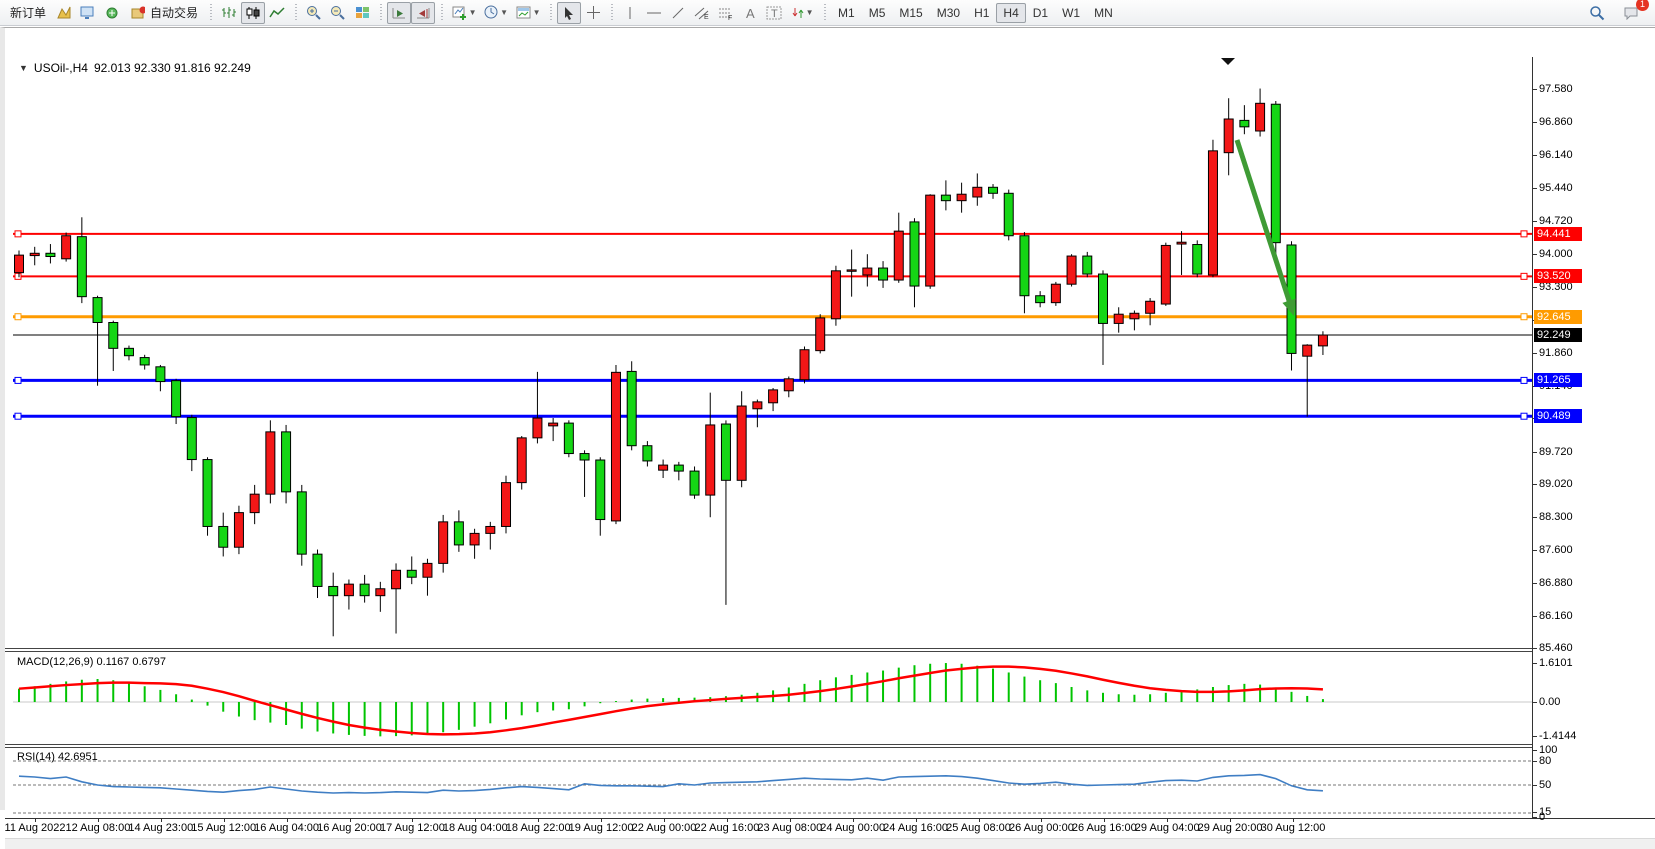 This screenshot has height=849, width=1655. I want to click on time-axis-label: 11 Aug 2022, so click(35, 828).